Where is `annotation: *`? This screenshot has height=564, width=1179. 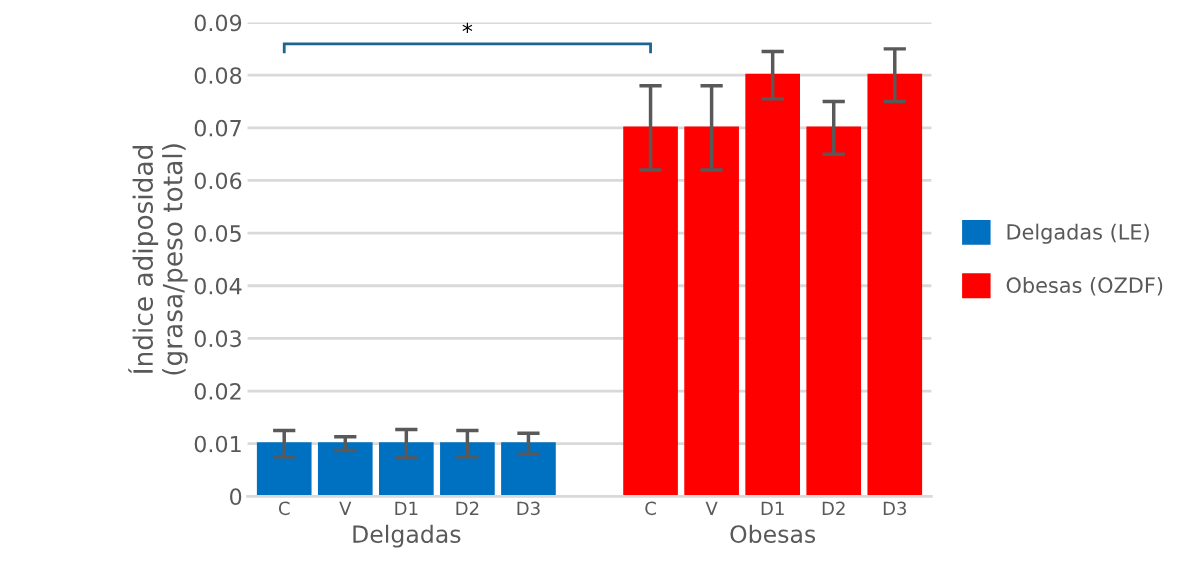 annotation: * is located at coordinates (467, 27).